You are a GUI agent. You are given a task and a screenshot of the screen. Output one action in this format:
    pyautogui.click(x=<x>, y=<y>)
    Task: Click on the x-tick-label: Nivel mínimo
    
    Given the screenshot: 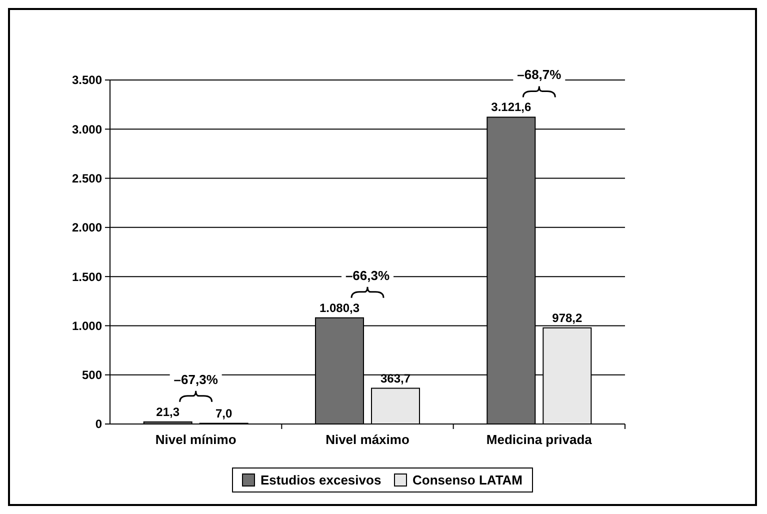 What is the action you would take?
    pyautogui.click(x=195, y=439)
    